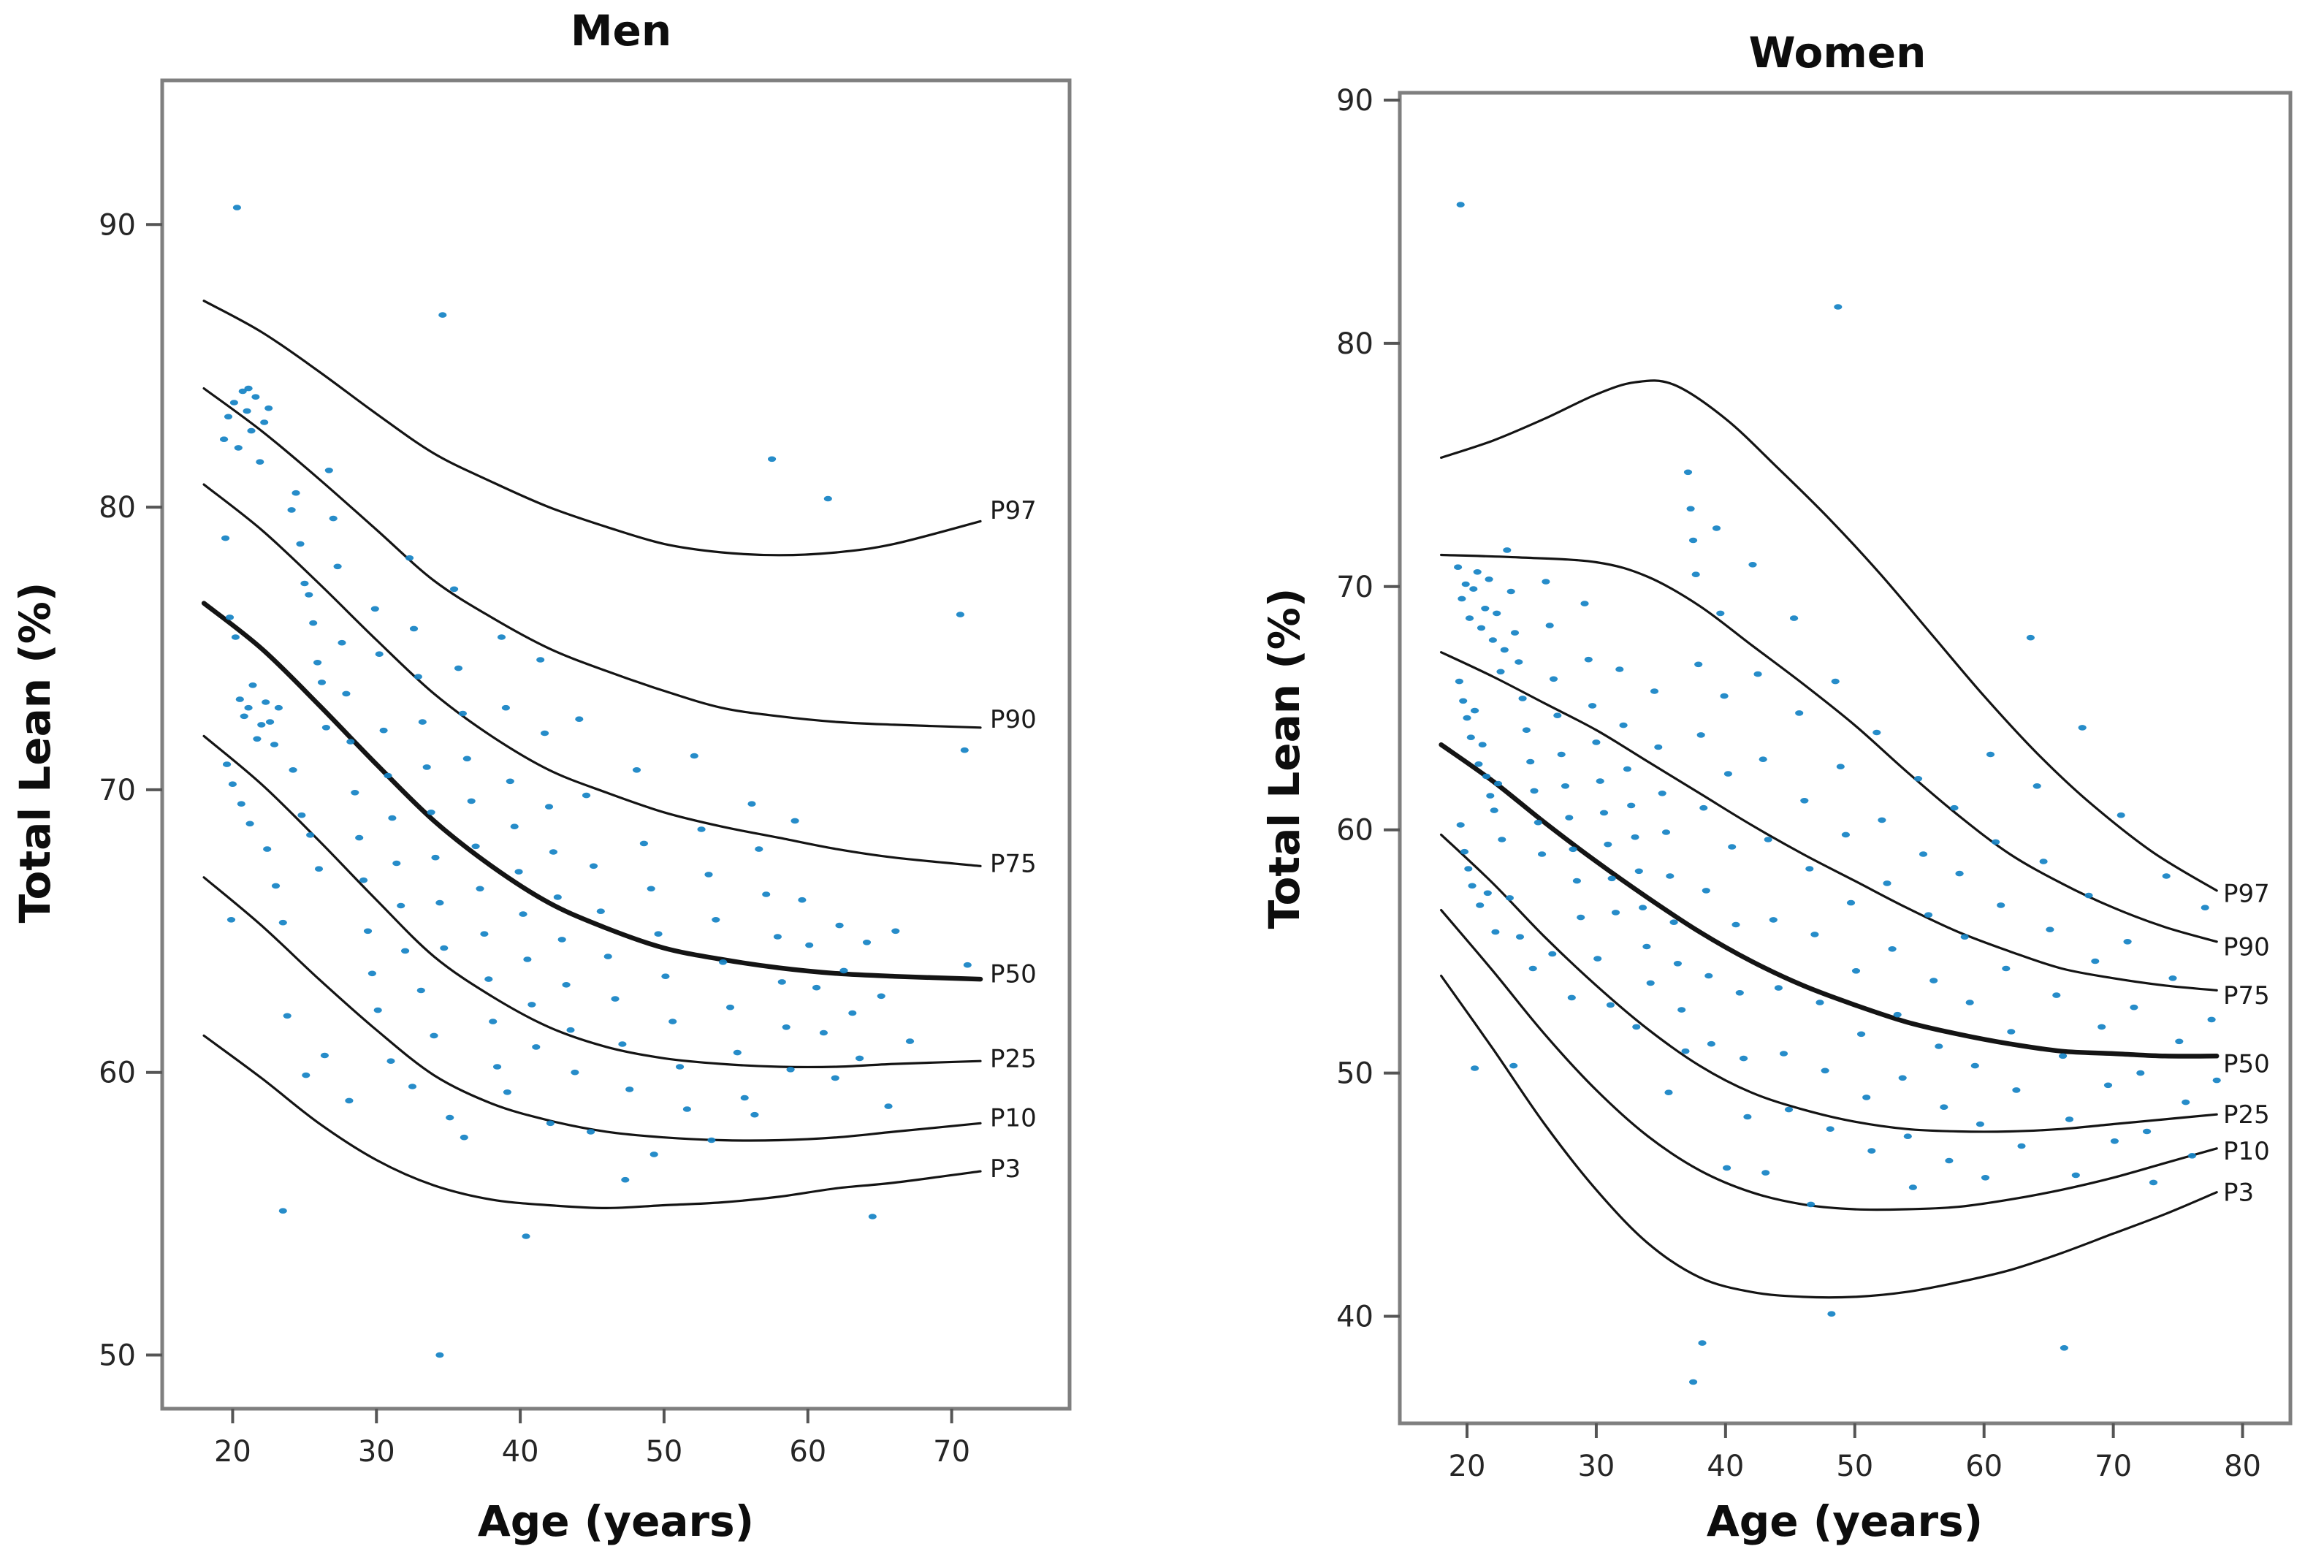  I want to click on x-tick-label: 80, so click(2242, 1466).